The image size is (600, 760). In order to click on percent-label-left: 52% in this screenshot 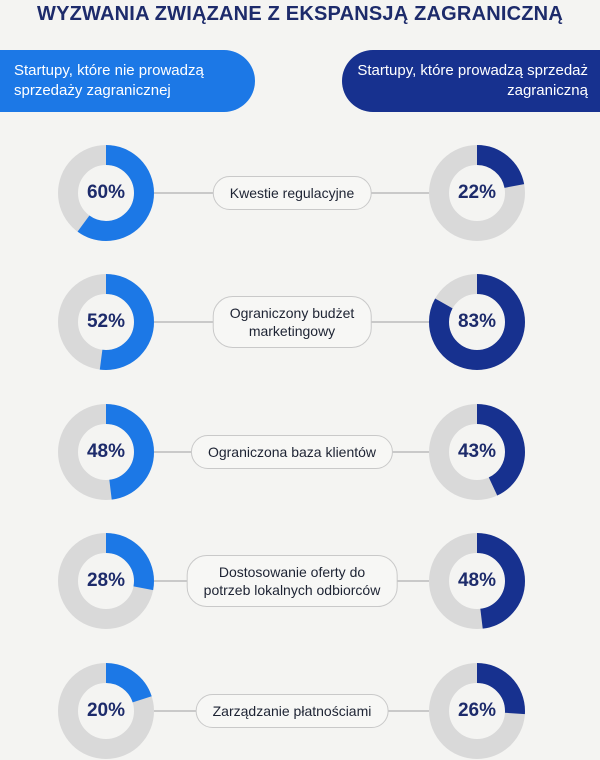, I will do `click(106, 321)`.